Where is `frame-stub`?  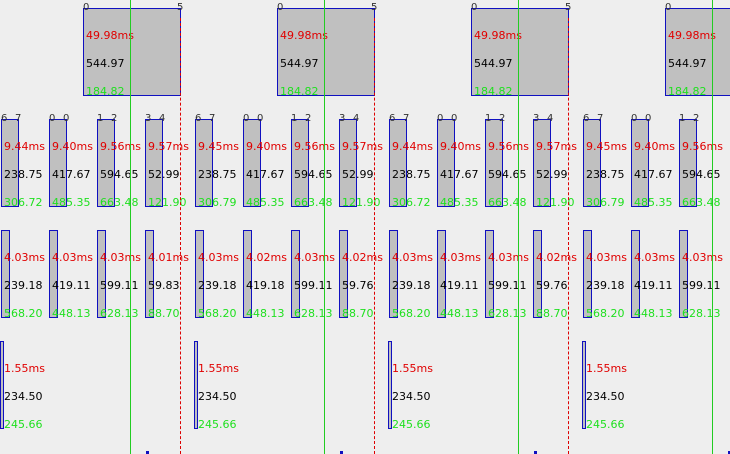 frame-stub is located at coordinates (147, 452).